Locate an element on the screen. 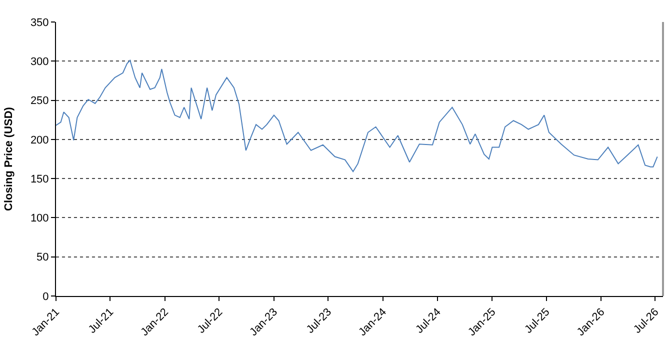 The width and height of the screenshot is (671, 346). y-axis-title: Closing Price (USD) is located at coordinates (9, 158).